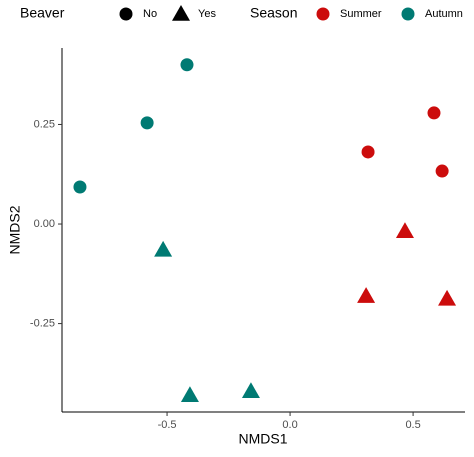 The height and width of the screenshot is (457, 474). What do you see at coordinates (167, 425) in the screenshot?
I see `x-tick-label: -0.5` at bounding box center [167, 425].